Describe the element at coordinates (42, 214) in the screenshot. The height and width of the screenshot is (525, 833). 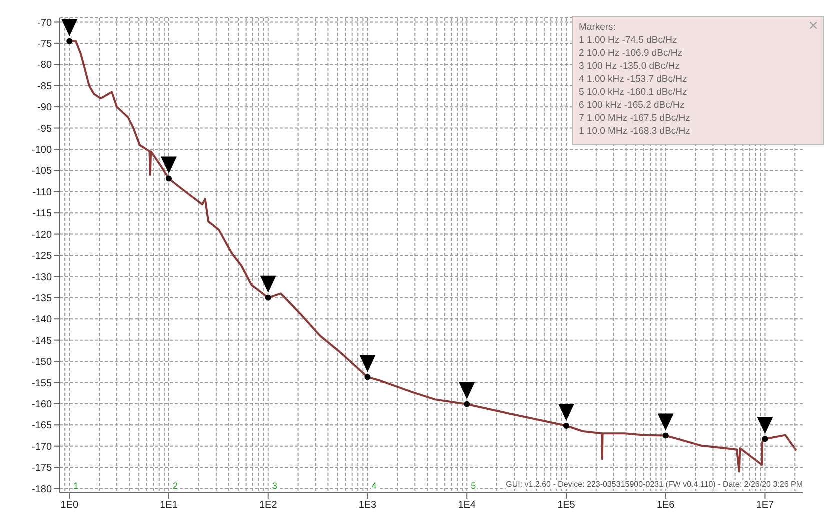
I see `y-tick-label: -115` at that location.